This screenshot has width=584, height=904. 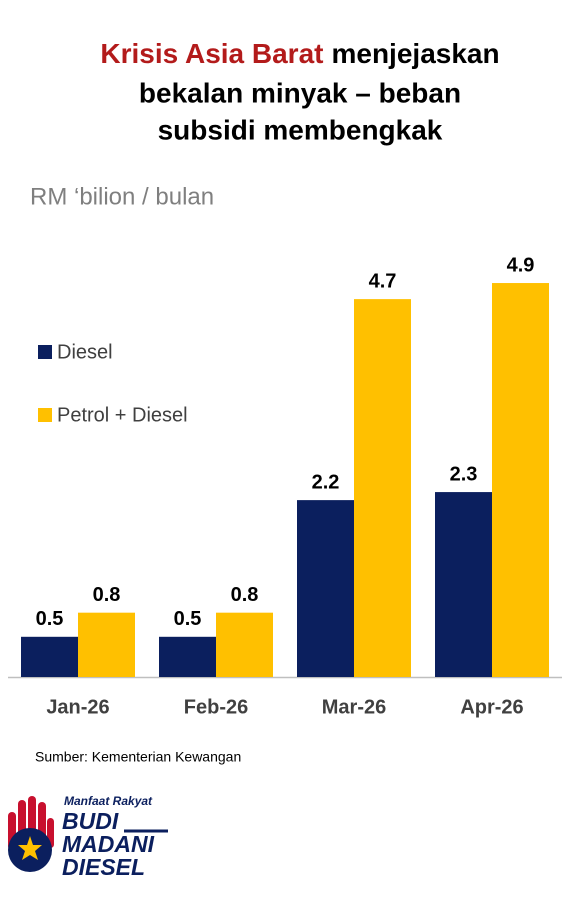 What do you see at coordinates (464, 474) in the screenshot?
I see `data-label: 2.3` at bounding box center [464, 474].